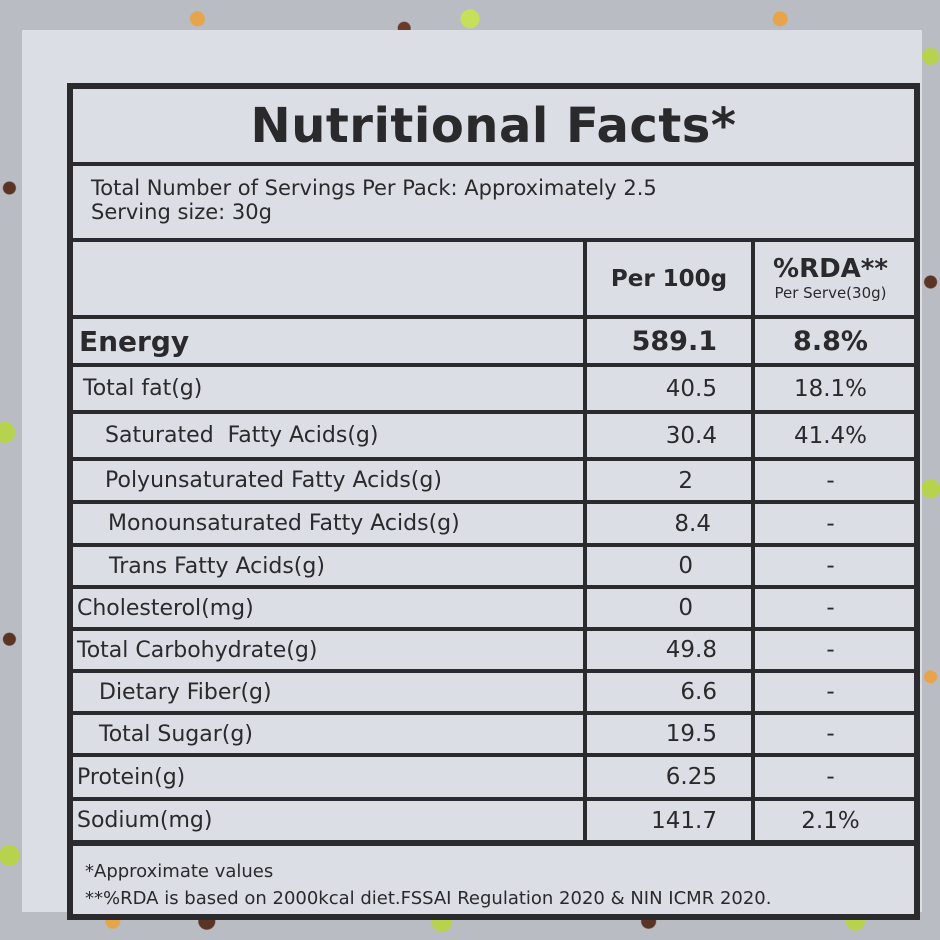 This screenshot has width=940, height=940. I want to click on value-per-100g: 6.25, so click(667, 777).